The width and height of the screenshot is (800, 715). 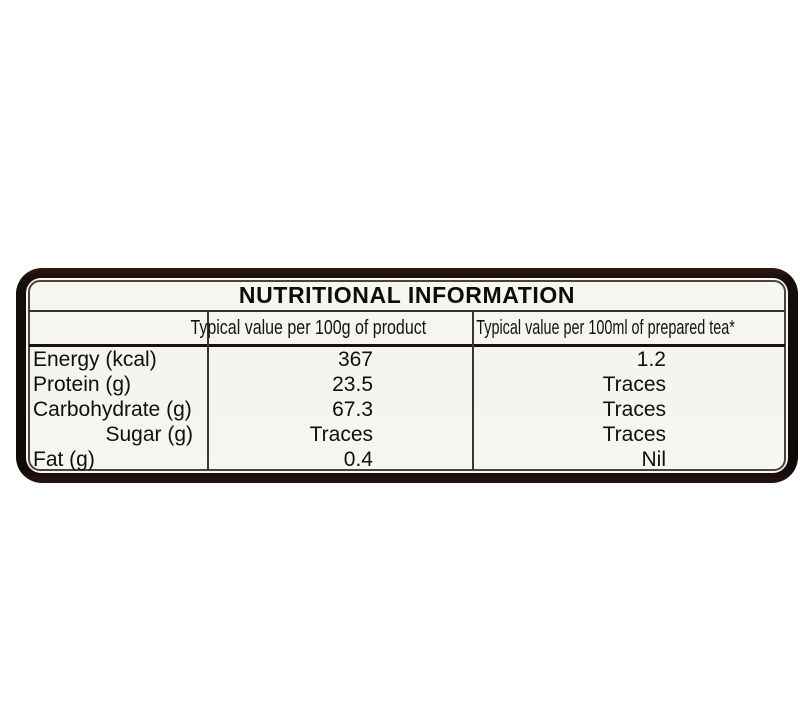 I want to click on table-row: Fat (g) 0.4 Nil, so click(x=407, y=459).